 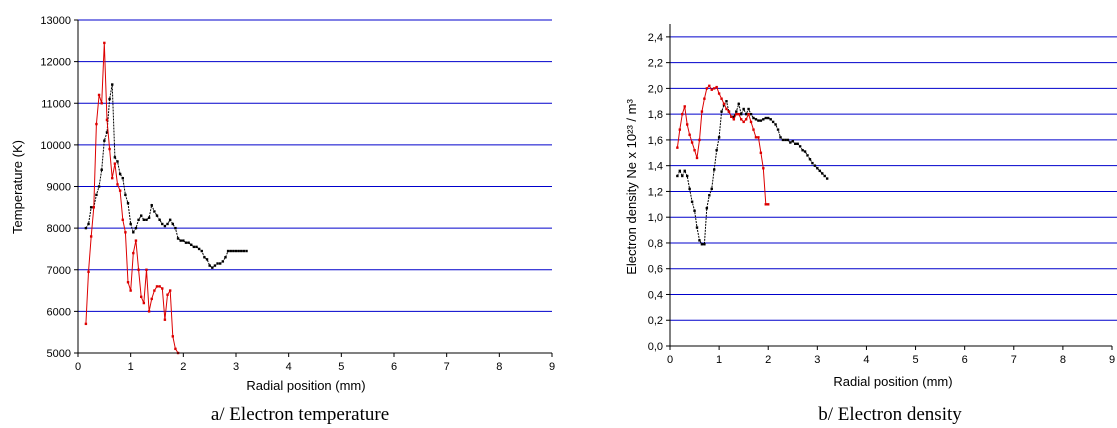 I want to click on chart-a-x-tick-label: 3, so click(x=236, y=367).